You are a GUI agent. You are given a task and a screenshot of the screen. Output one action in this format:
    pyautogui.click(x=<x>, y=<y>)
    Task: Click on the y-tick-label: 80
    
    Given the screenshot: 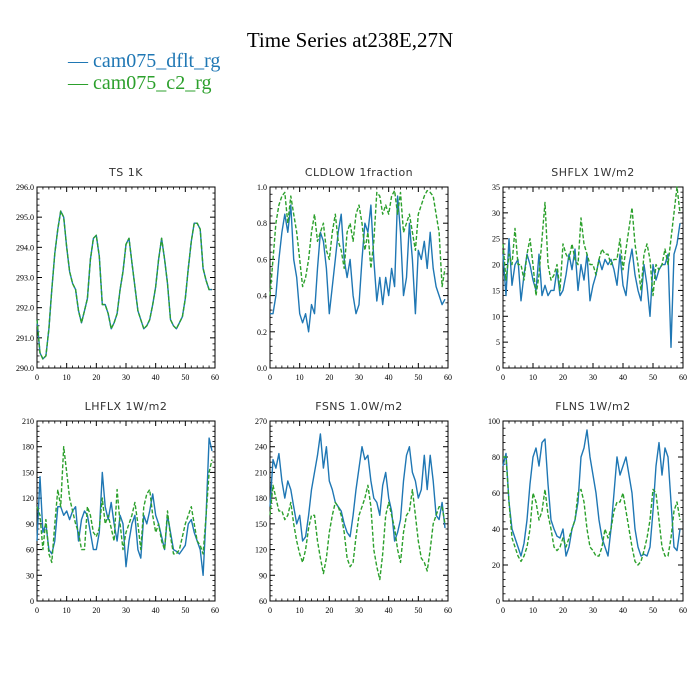 What is the action you would take?
    pyautogui.click(x=496, y=457)
    